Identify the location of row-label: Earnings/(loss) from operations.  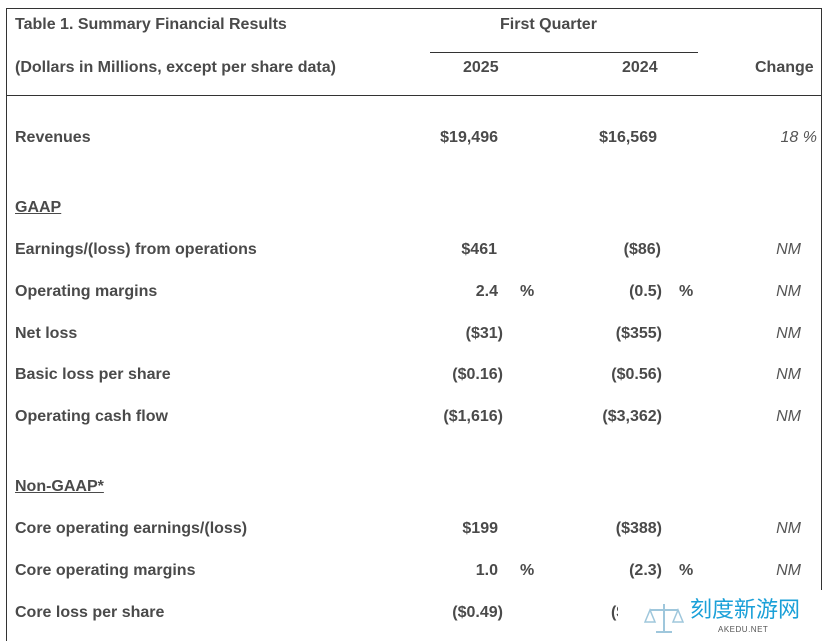
(136, 249).